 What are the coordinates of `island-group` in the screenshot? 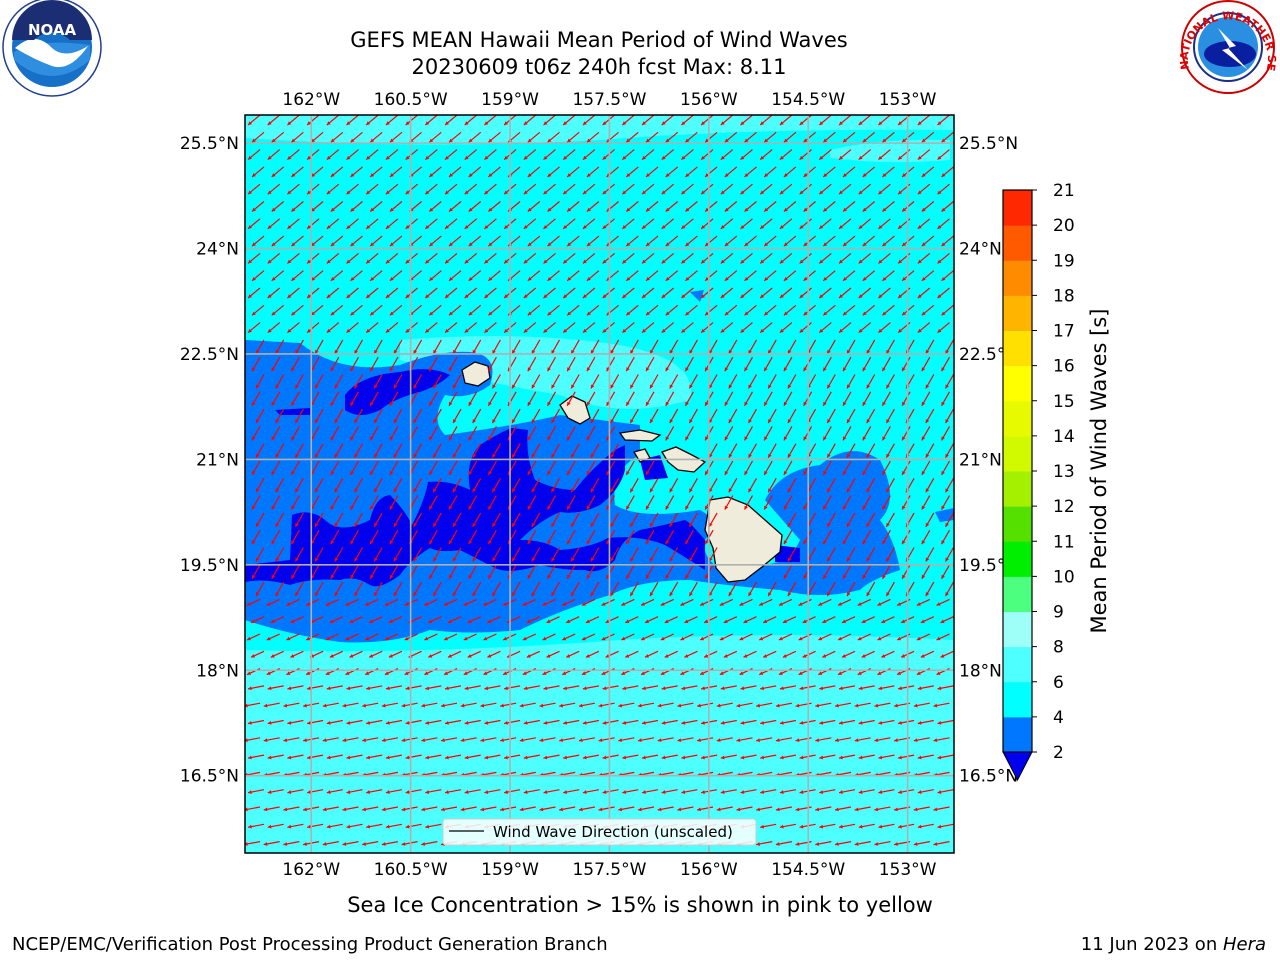 It's located at (622, 472).